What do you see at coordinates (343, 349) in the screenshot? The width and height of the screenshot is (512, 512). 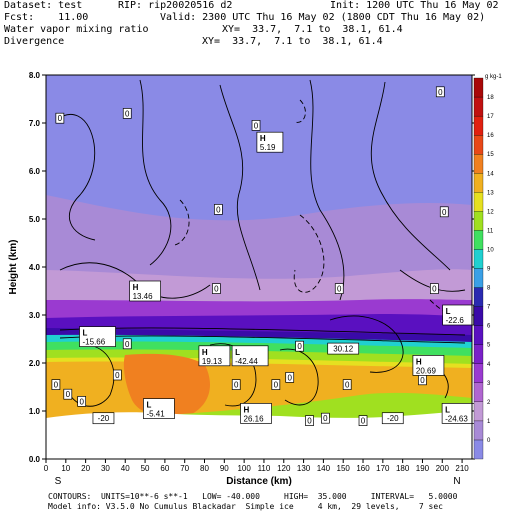 I see `extremum-value: 30.12` at bounding box center [343, 349].